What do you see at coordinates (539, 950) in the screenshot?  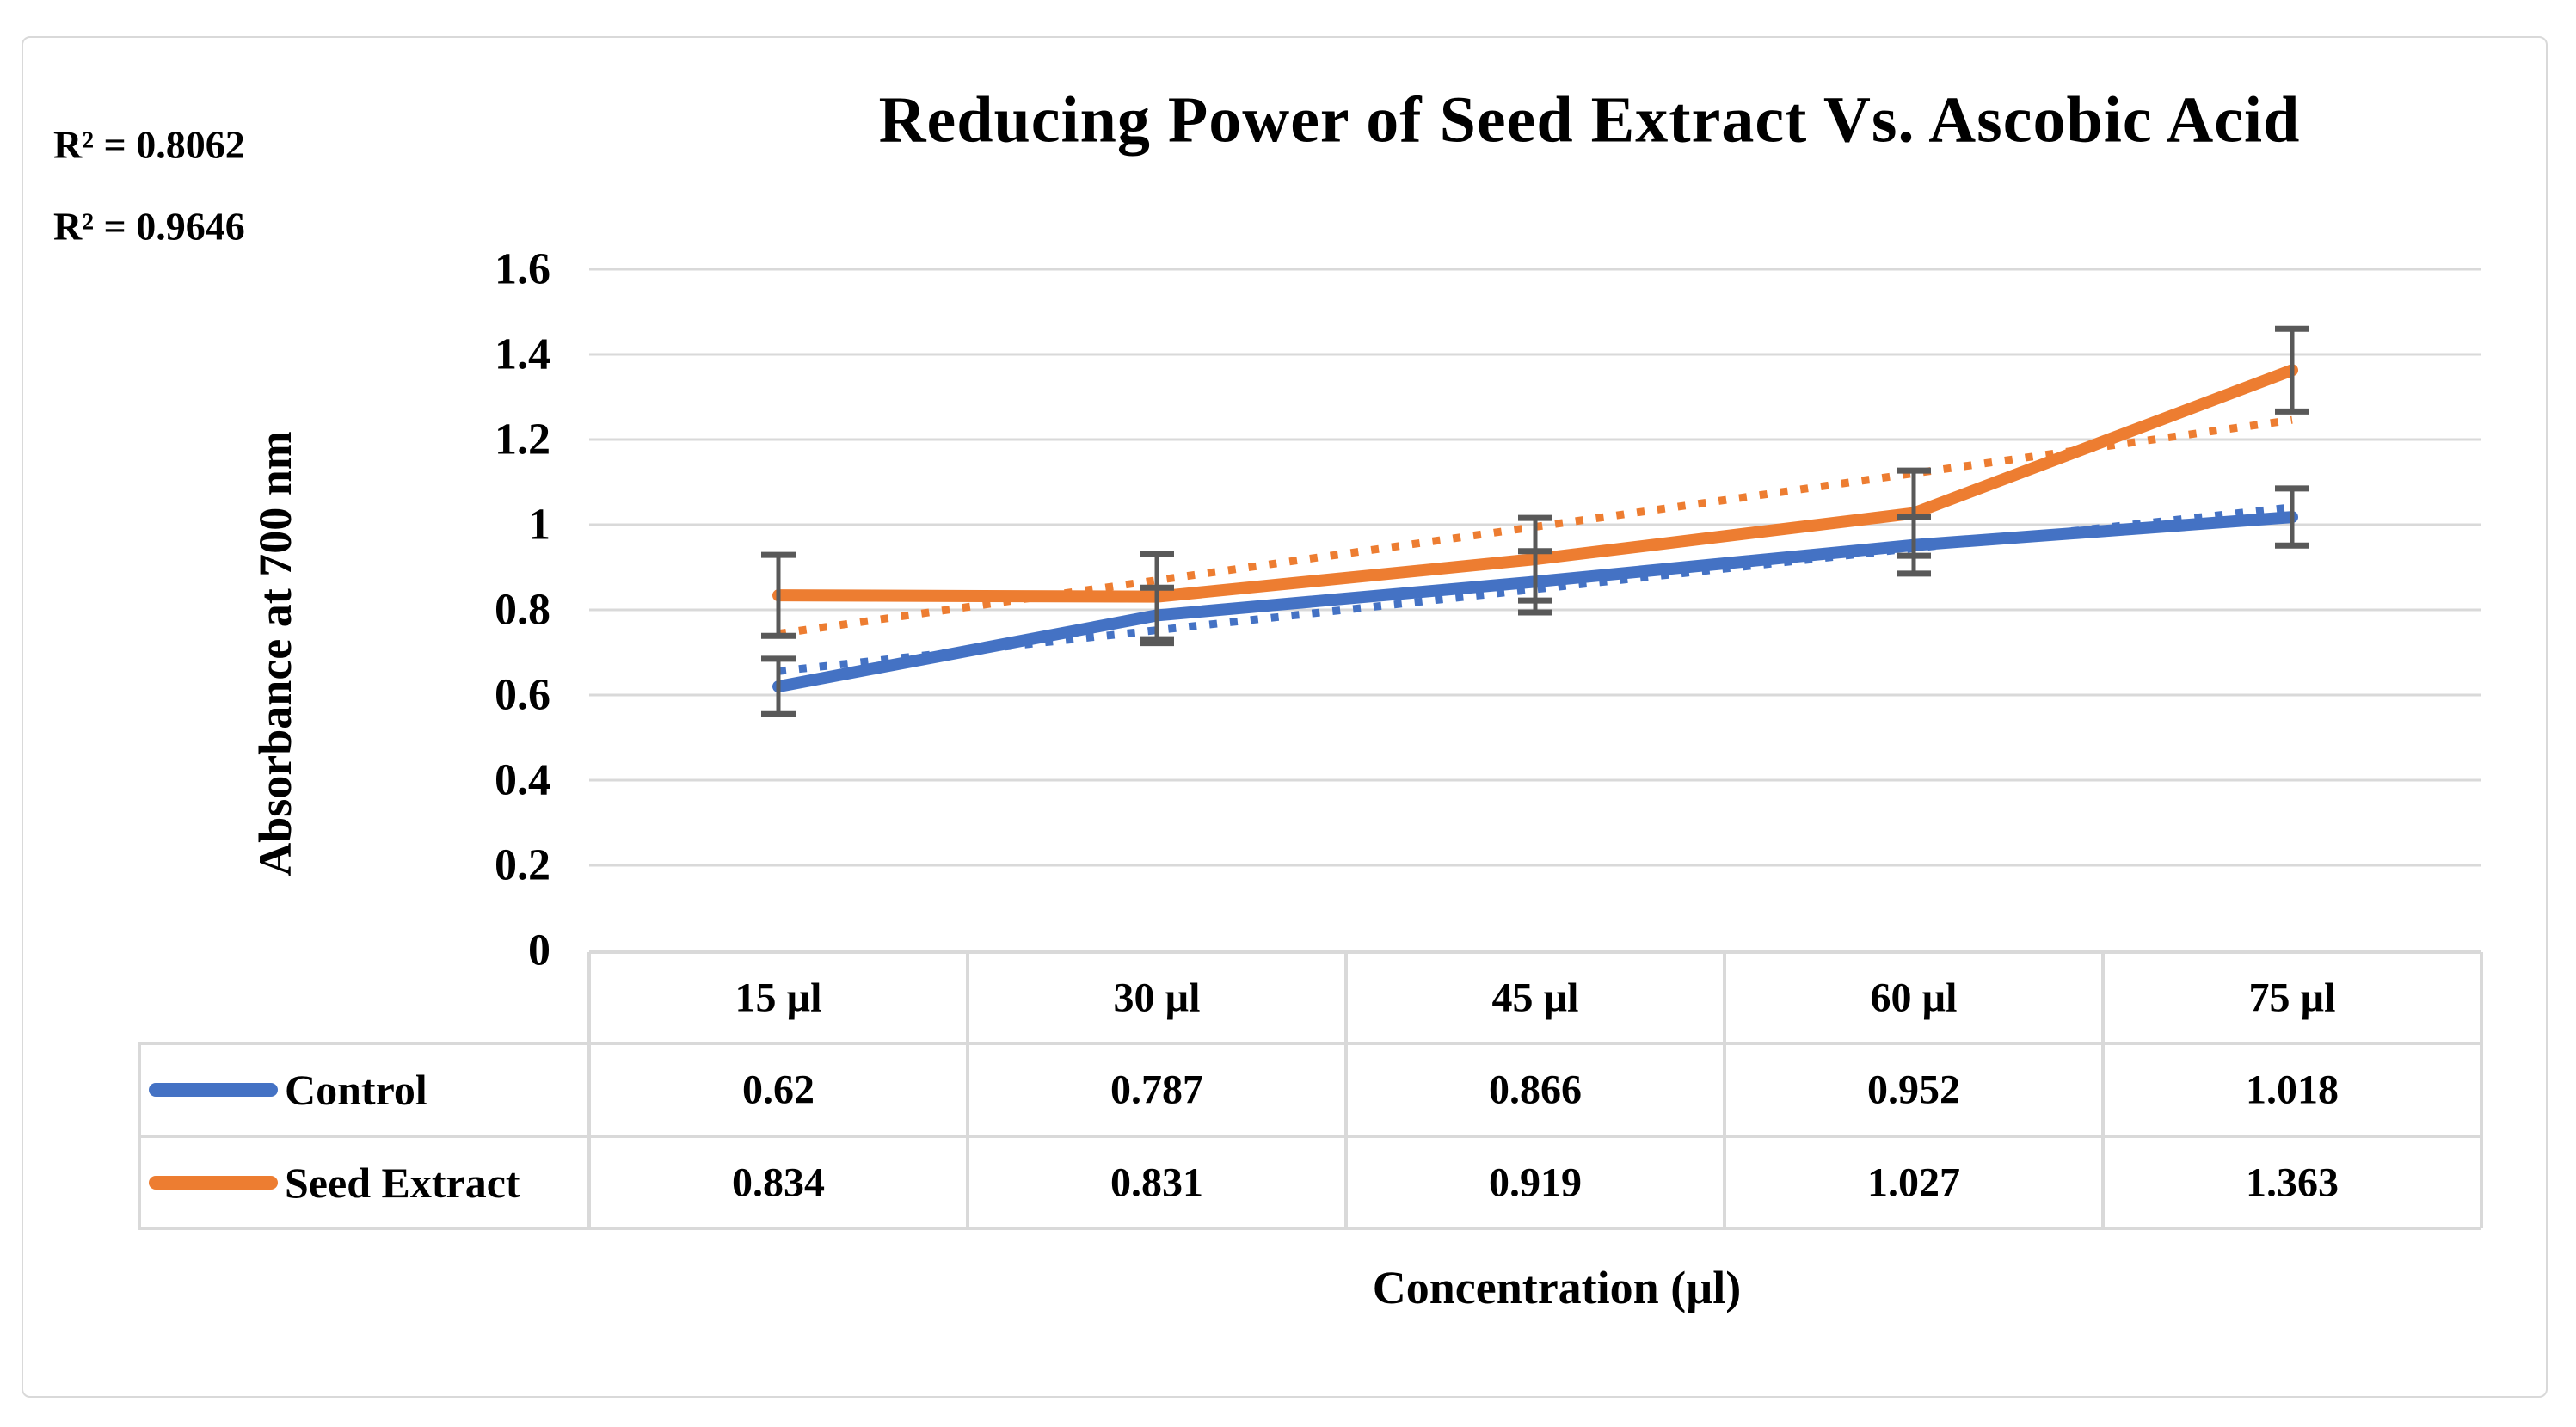 I see `y-tick-label: 0` at bounding box center [539, 950].